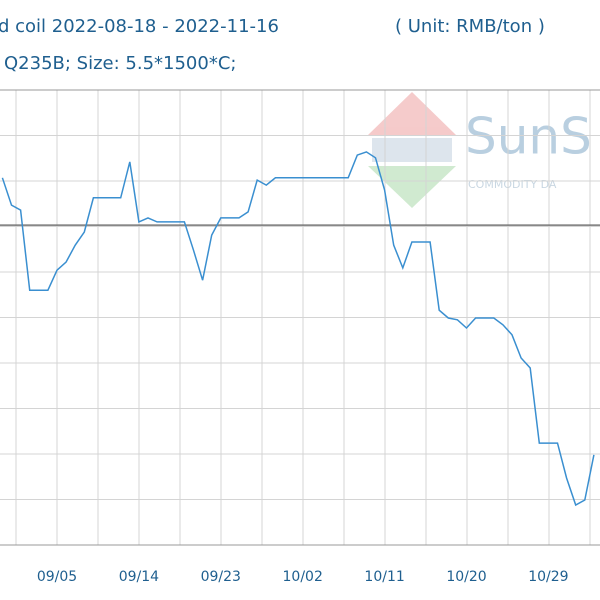 The image size is (600, 600). I want to click on x-tick-label: 09/05, so click(57, 577).